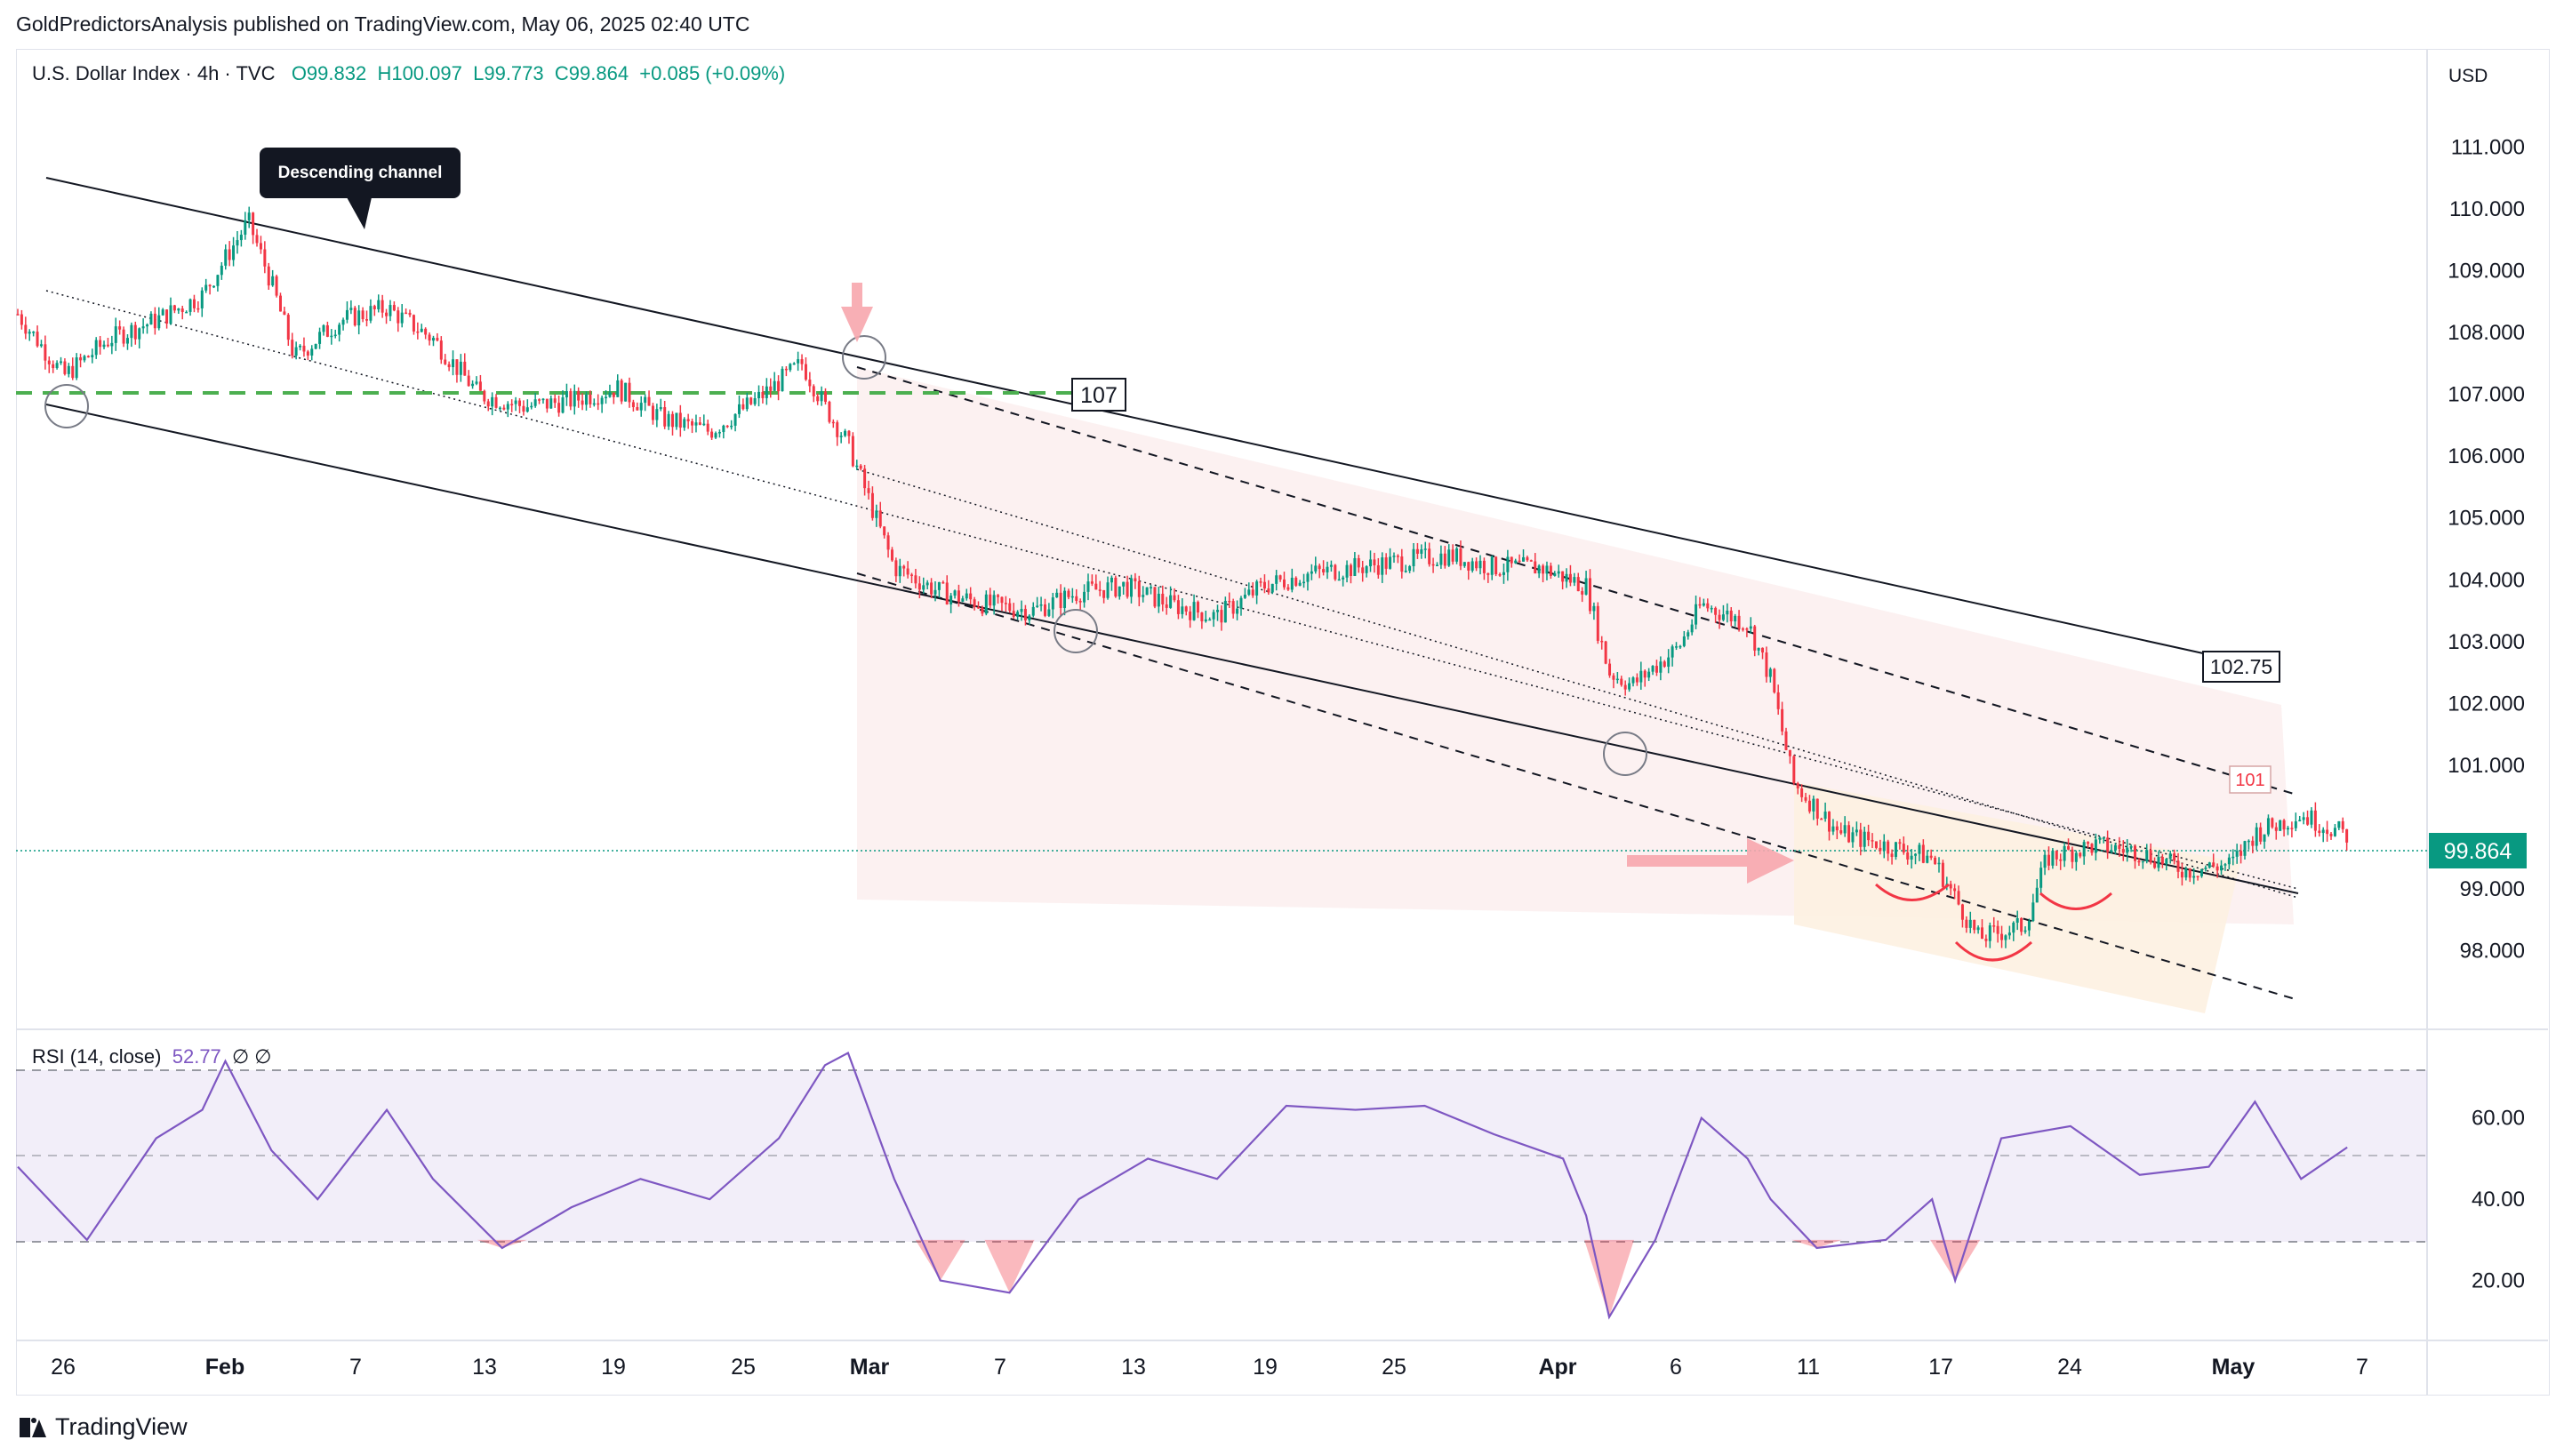 The height and width of the screenshot is (1456, 2564). What do you see at coordinates (1940, 1367) in the screenshot?
I see `time-tick-label: 17` at bounding box center [1940, 1367].